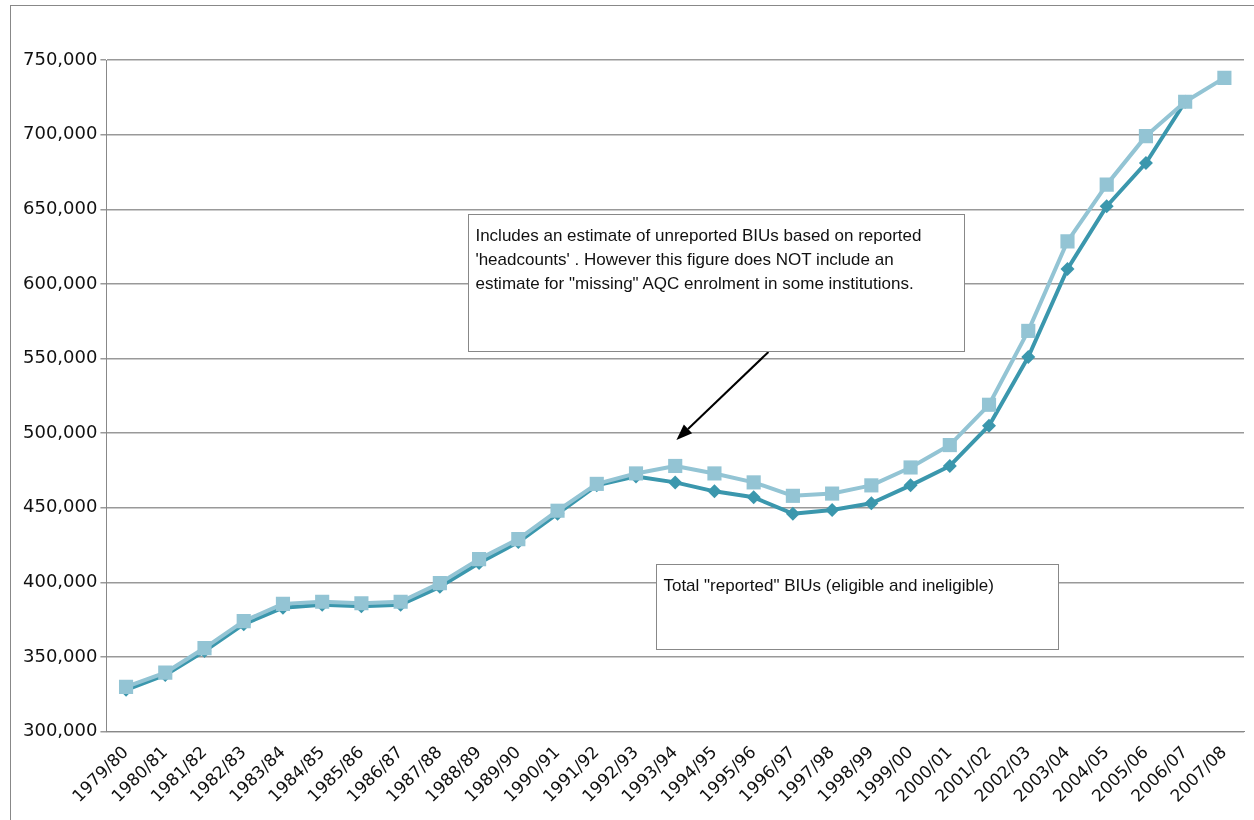  Describe the element at coordinates (60, 58) in the screenshot. I see `y-tick-label: 750,000` at that location.